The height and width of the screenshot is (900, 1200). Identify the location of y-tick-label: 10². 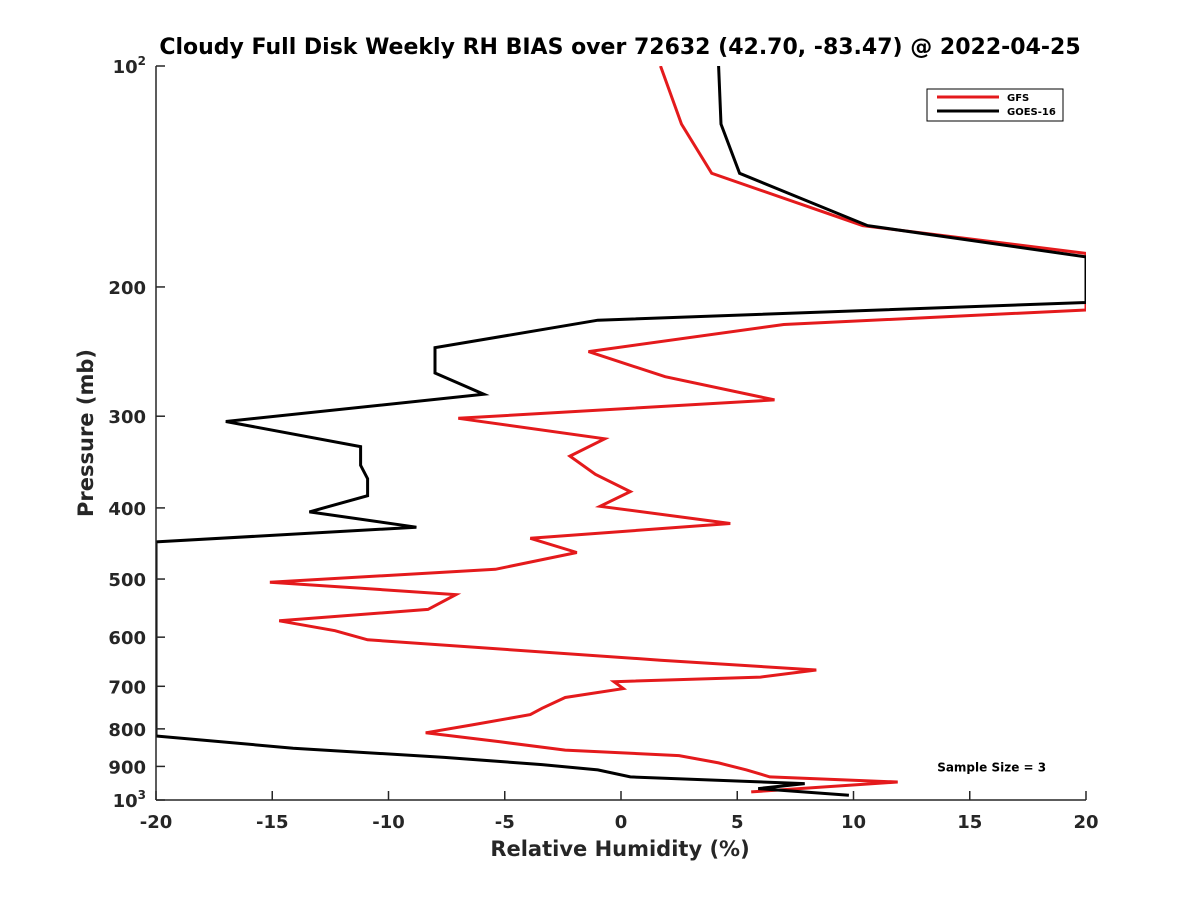
(129, 66).